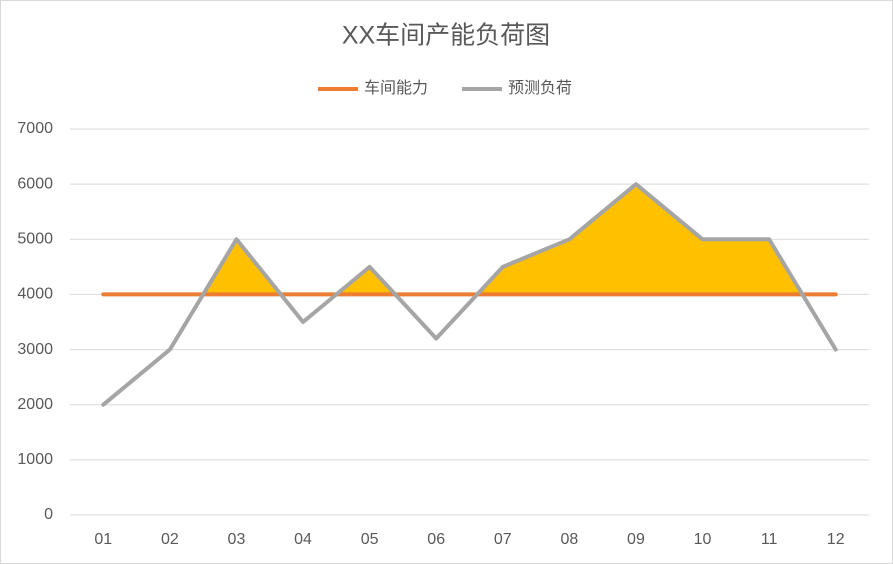 The width and height of the screenshot is (893, 564). Describe the element at coordinates (35, 128) in the screenshot. I see `y-tick-label: 7000` at that location.